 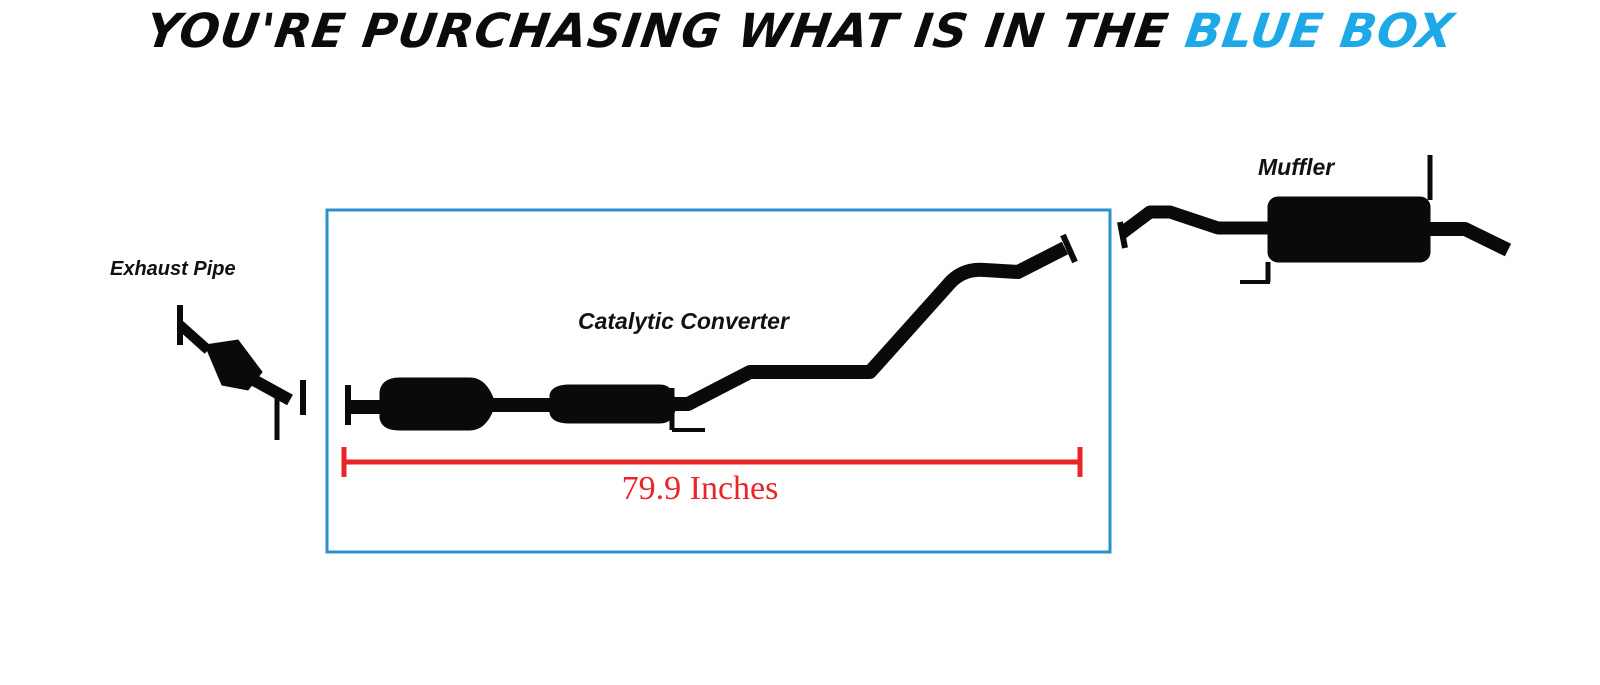 I want to click on measurement-line, so click(x=712, y=462).